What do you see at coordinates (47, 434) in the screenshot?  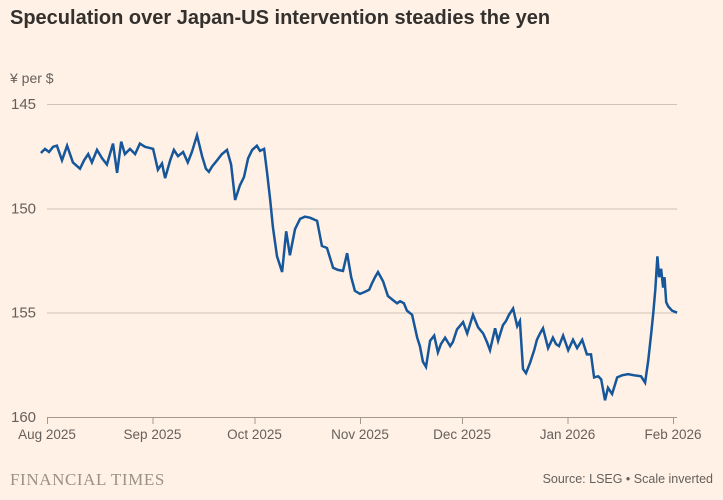 I see `x-tick-label: Aug 2025` at bounding box center [47, 434].